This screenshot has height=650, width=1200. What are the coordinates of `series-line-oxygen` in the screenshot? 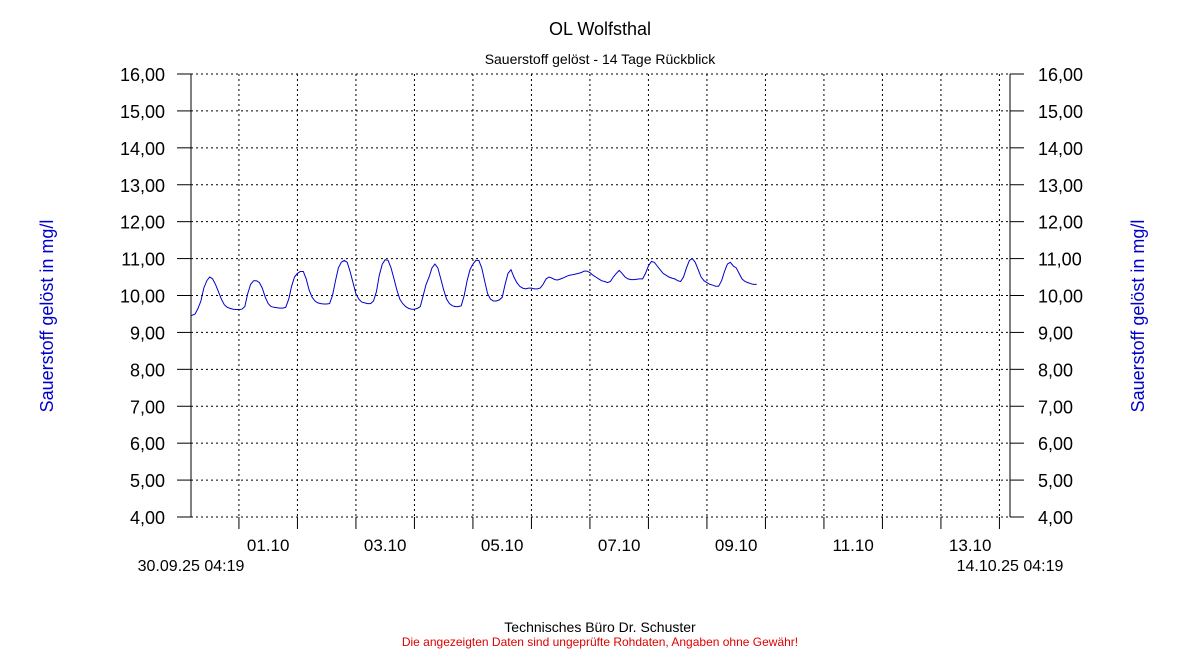 It's located at (473, 287).